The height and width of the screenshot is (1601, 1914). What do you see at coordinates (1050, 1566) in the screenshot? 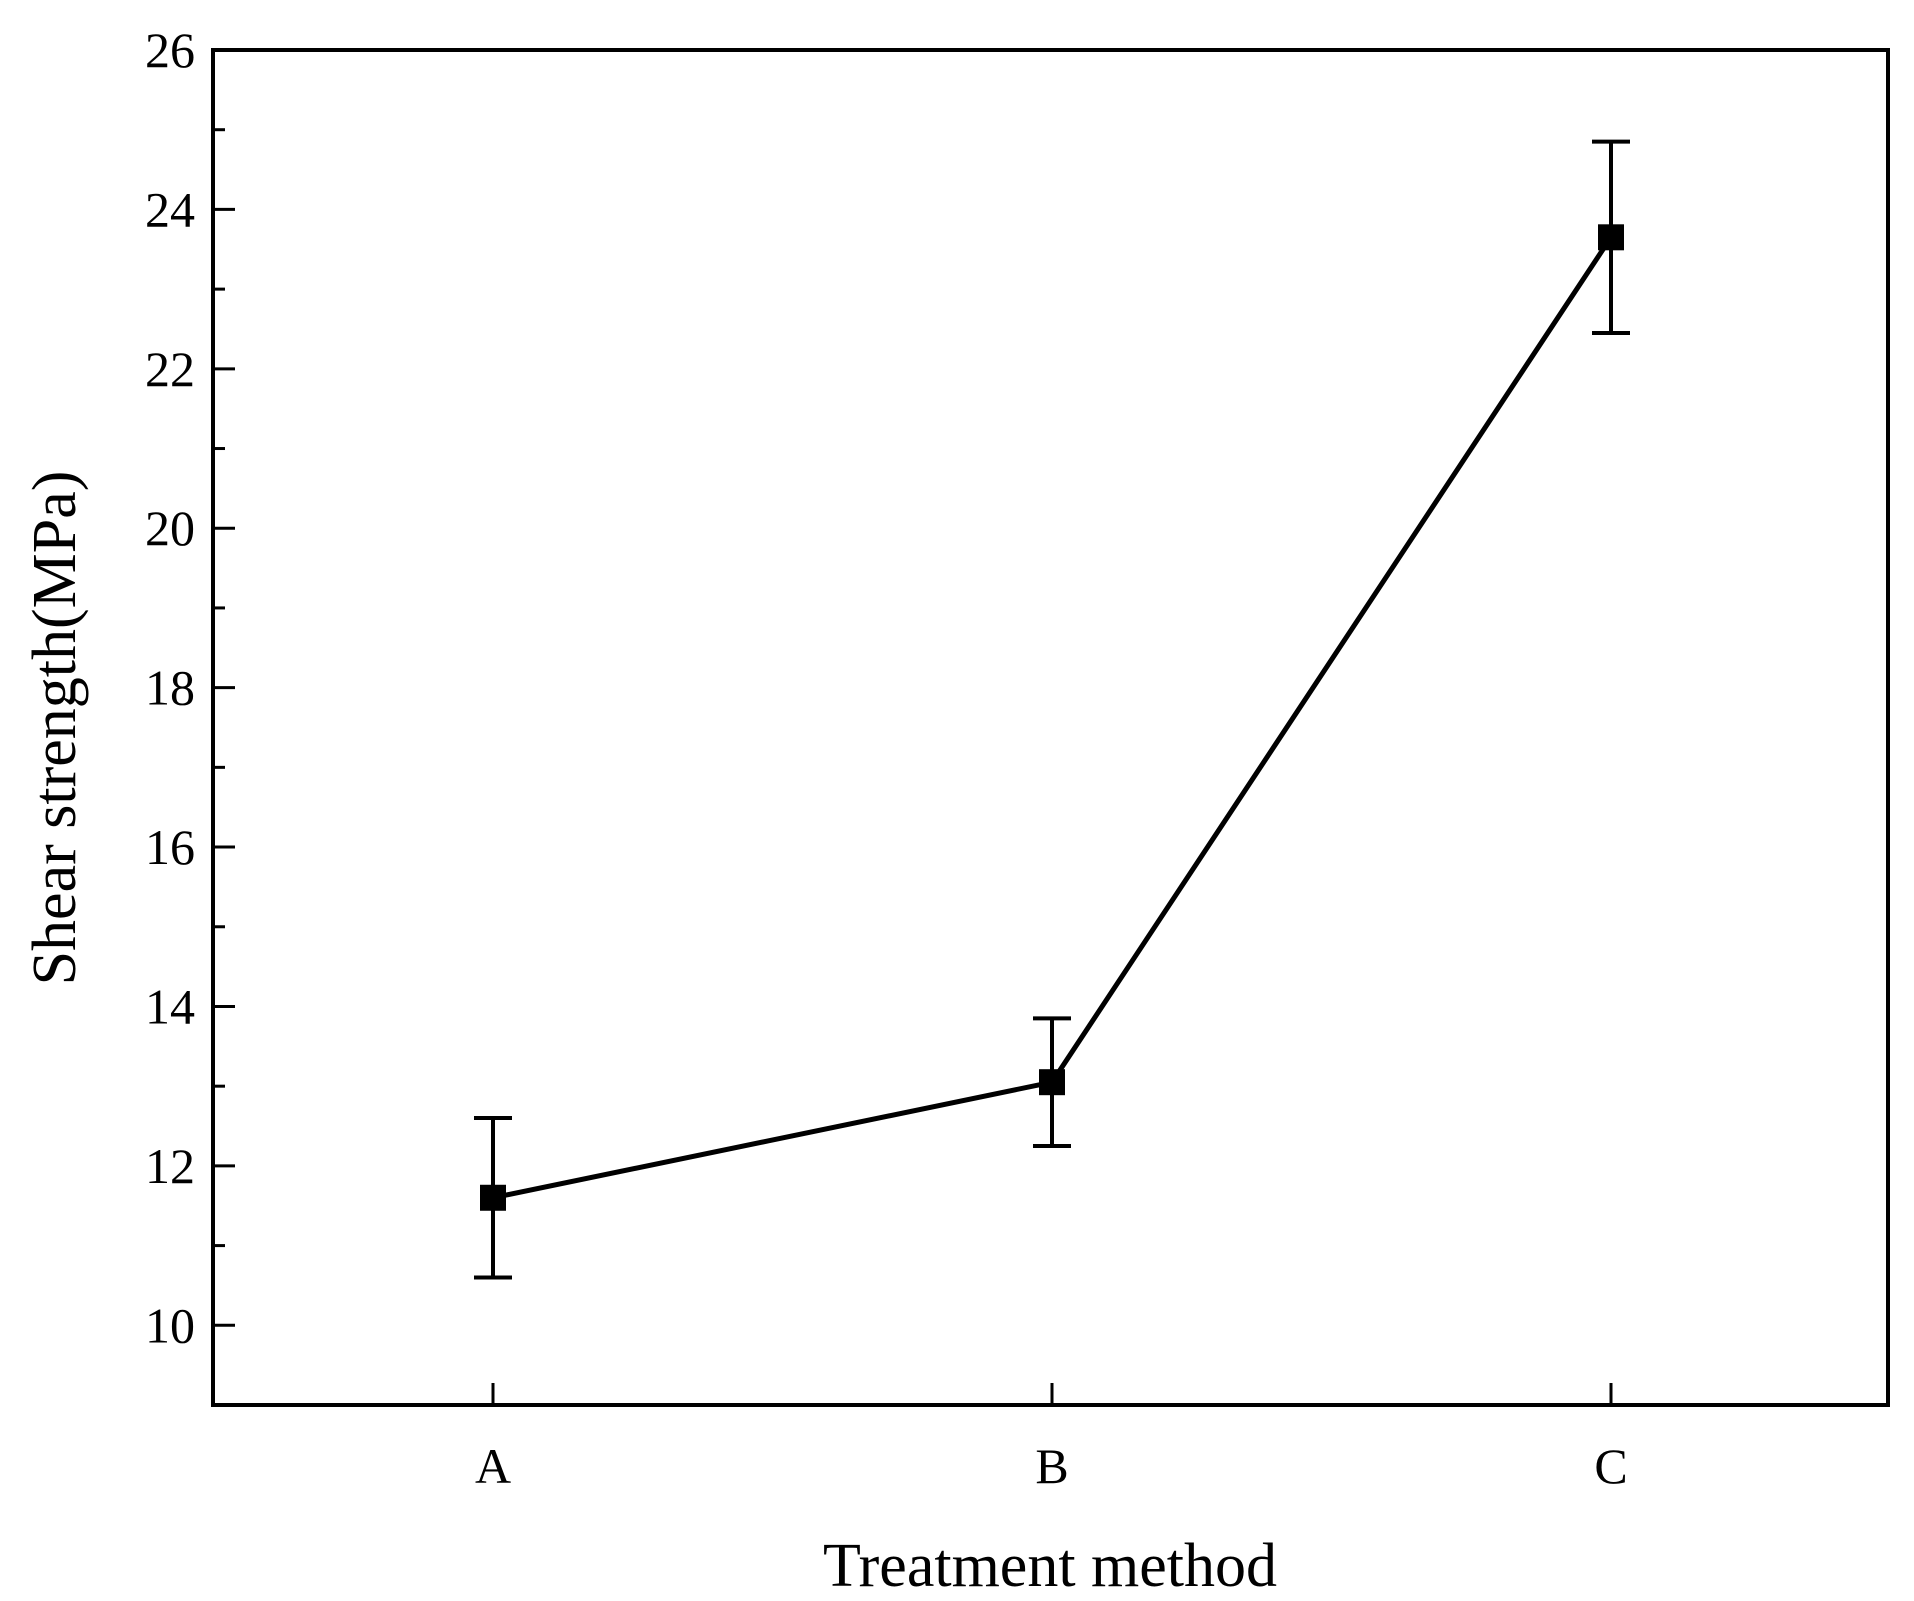
I see `x-axis-title: Treatment method` at bounding box center [1050, 1566].